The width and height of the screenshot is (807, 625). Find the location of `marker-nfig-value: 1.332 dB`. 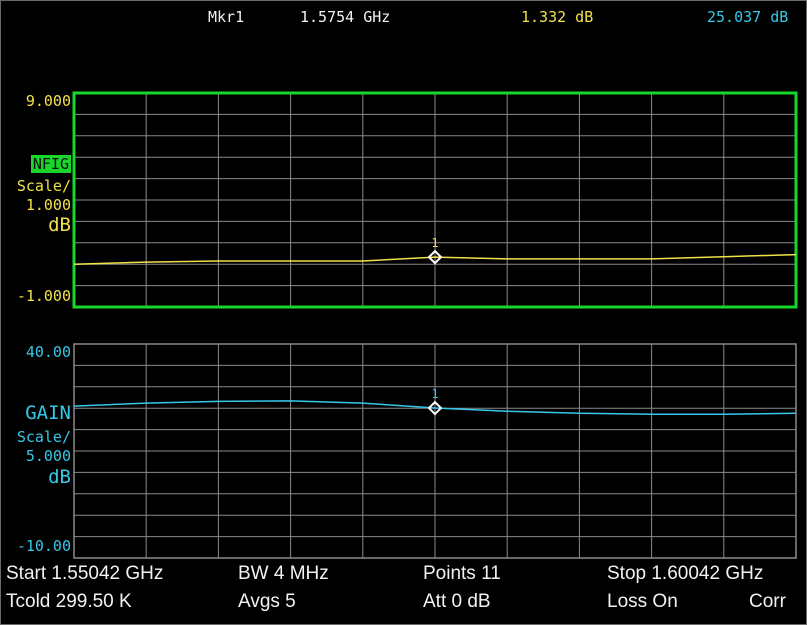

marker-nfig-value: 1.332 dB is located at coordinates (557, 17).